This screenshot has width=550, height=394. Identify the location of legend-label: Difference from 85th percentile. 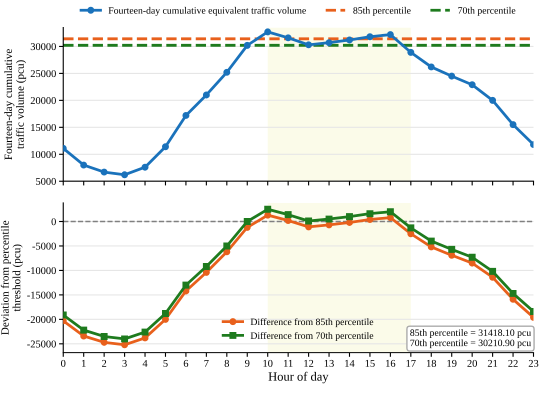
(312, 323).